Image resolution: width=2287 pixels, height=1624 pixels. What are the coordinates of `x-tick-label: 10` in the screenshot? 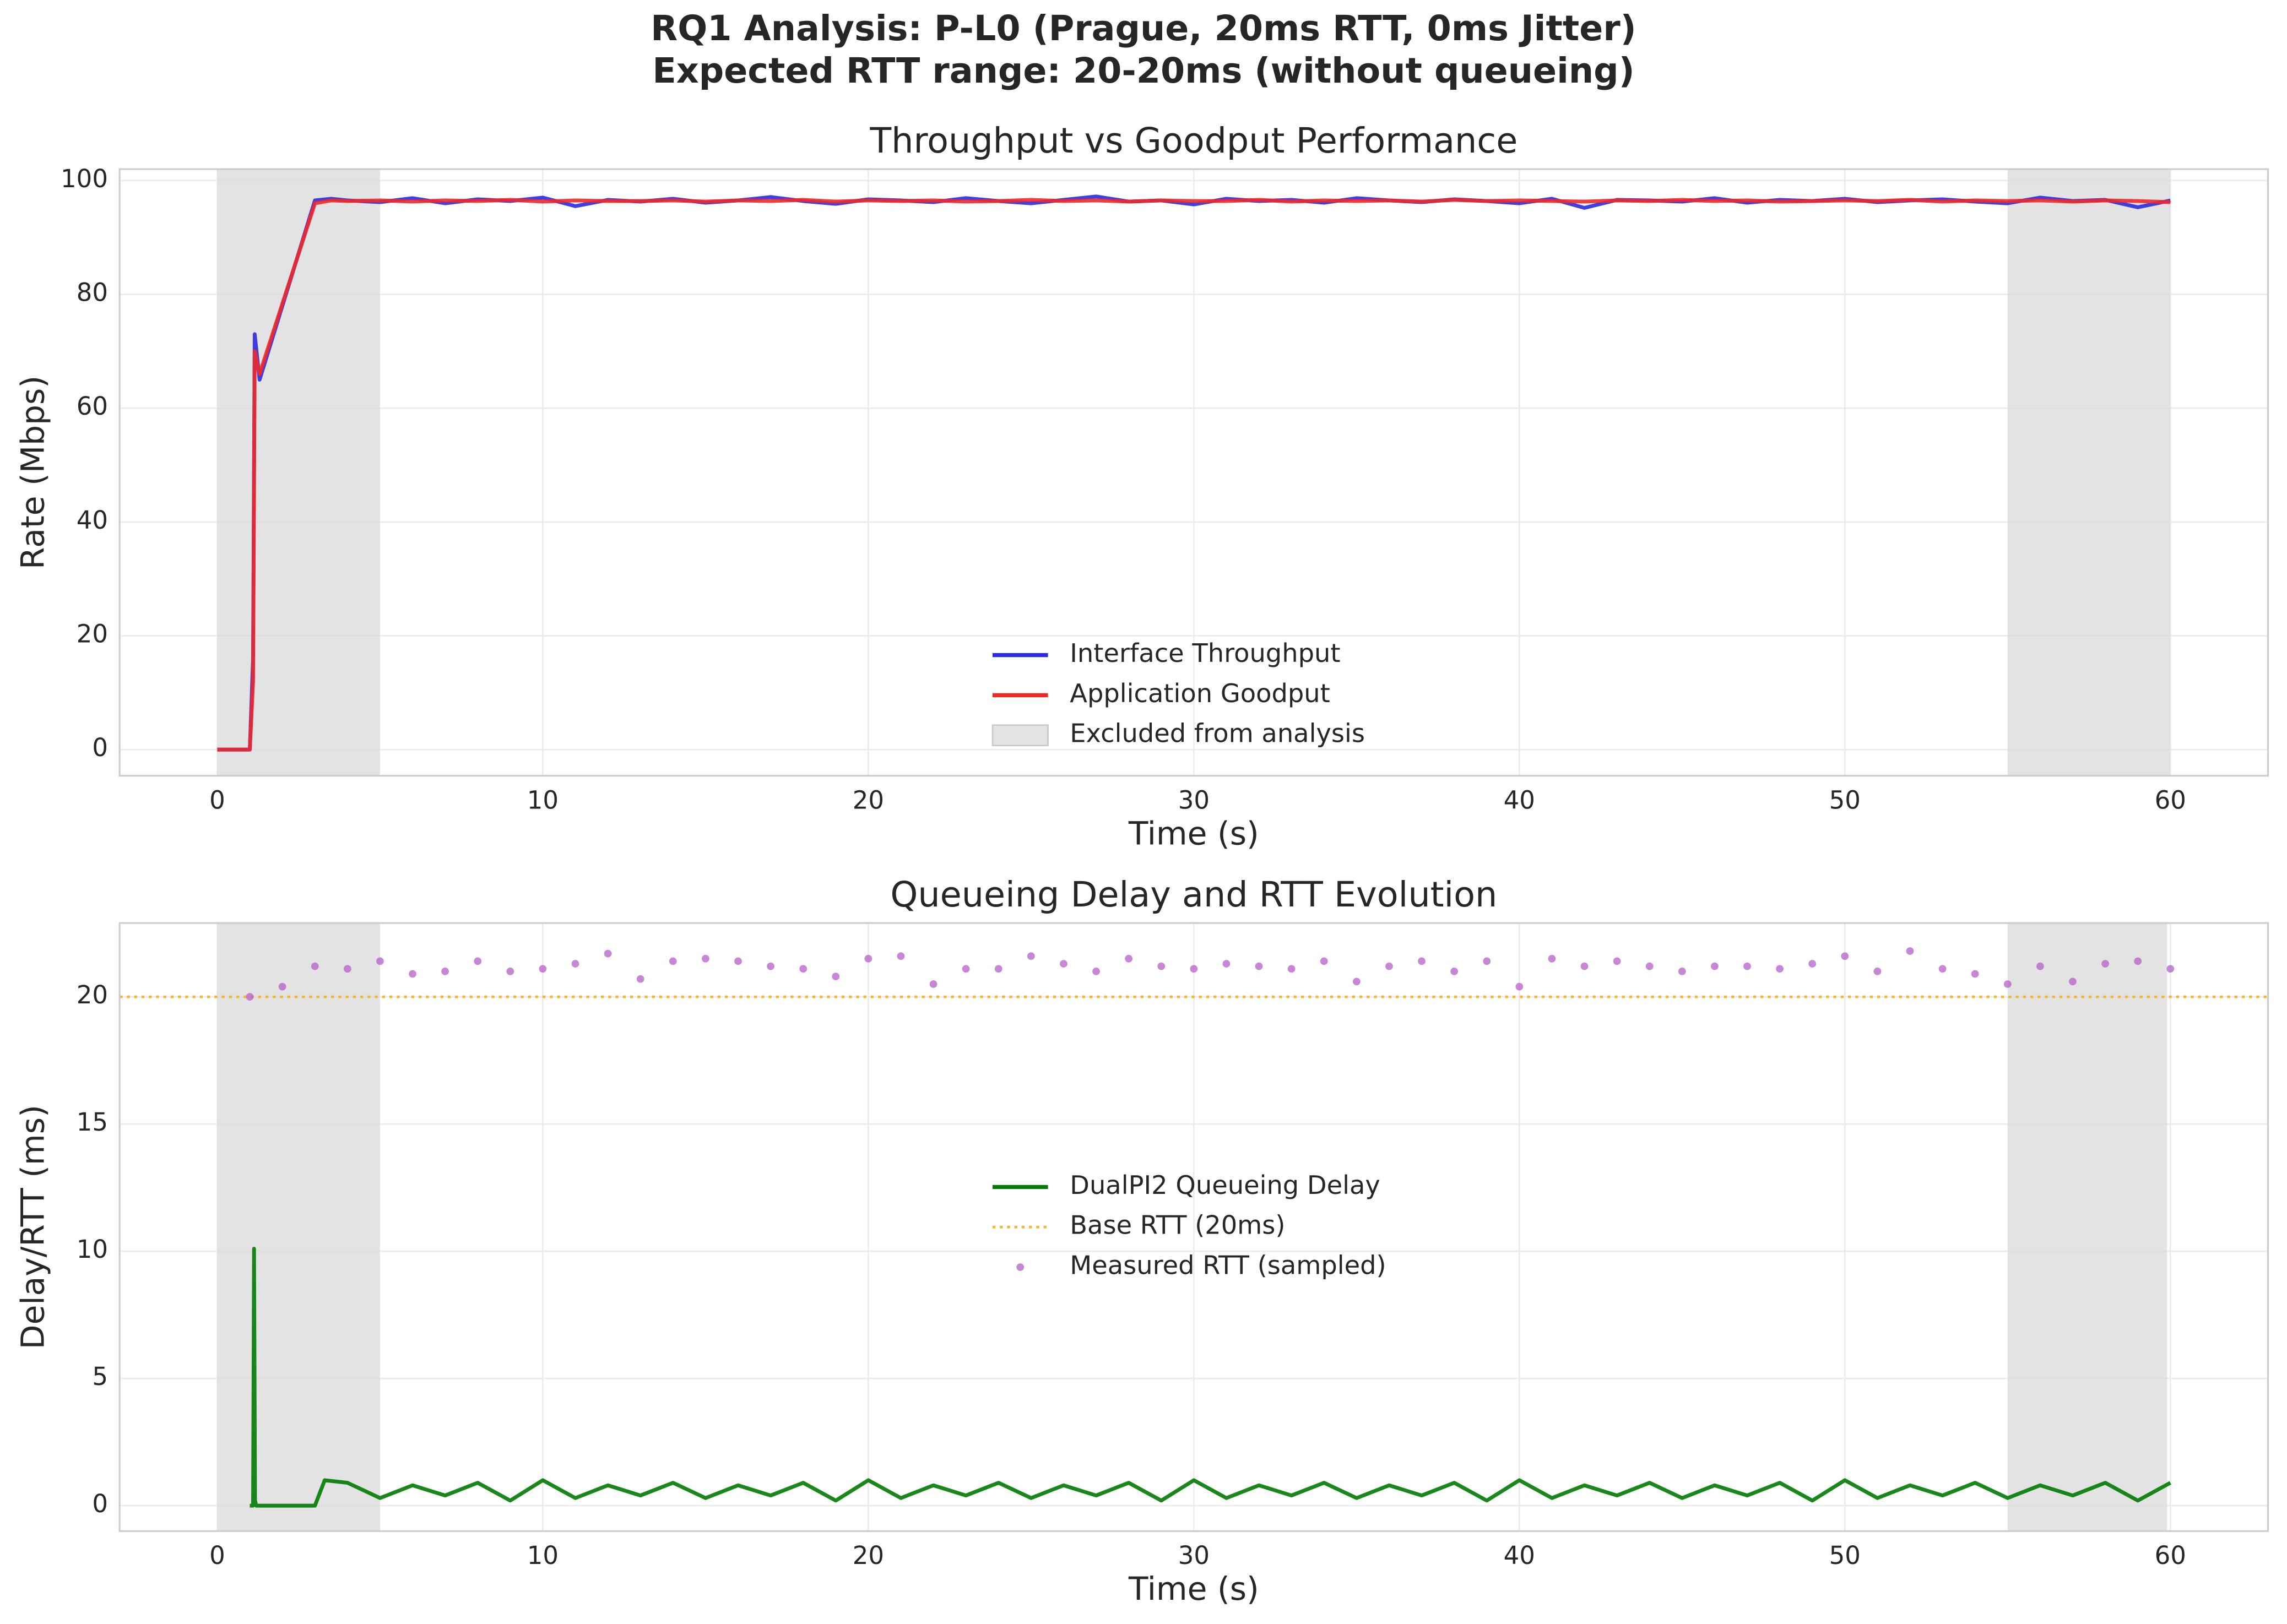 It's located at (543, 799).